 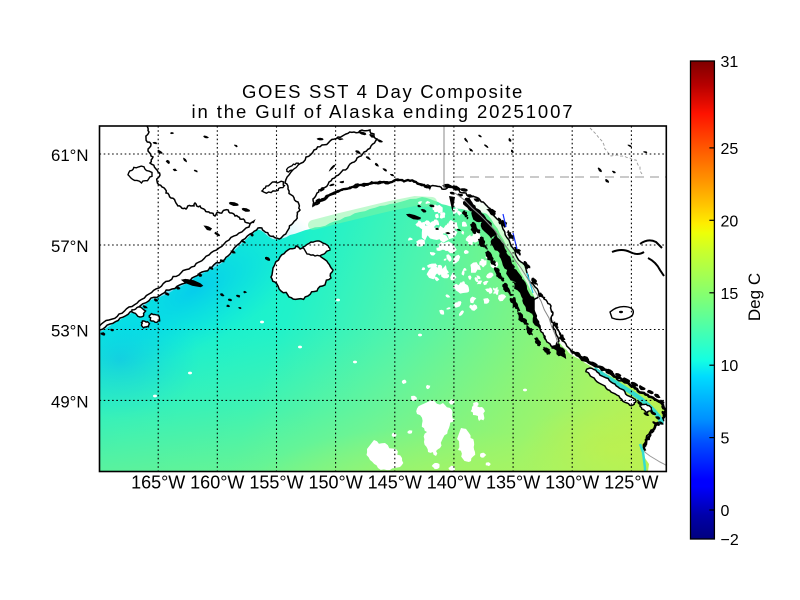 What do you see at coordinates (513, 483) in the screenshot?
I see `svg-text: 135°W` at bounding box center [513, 483].